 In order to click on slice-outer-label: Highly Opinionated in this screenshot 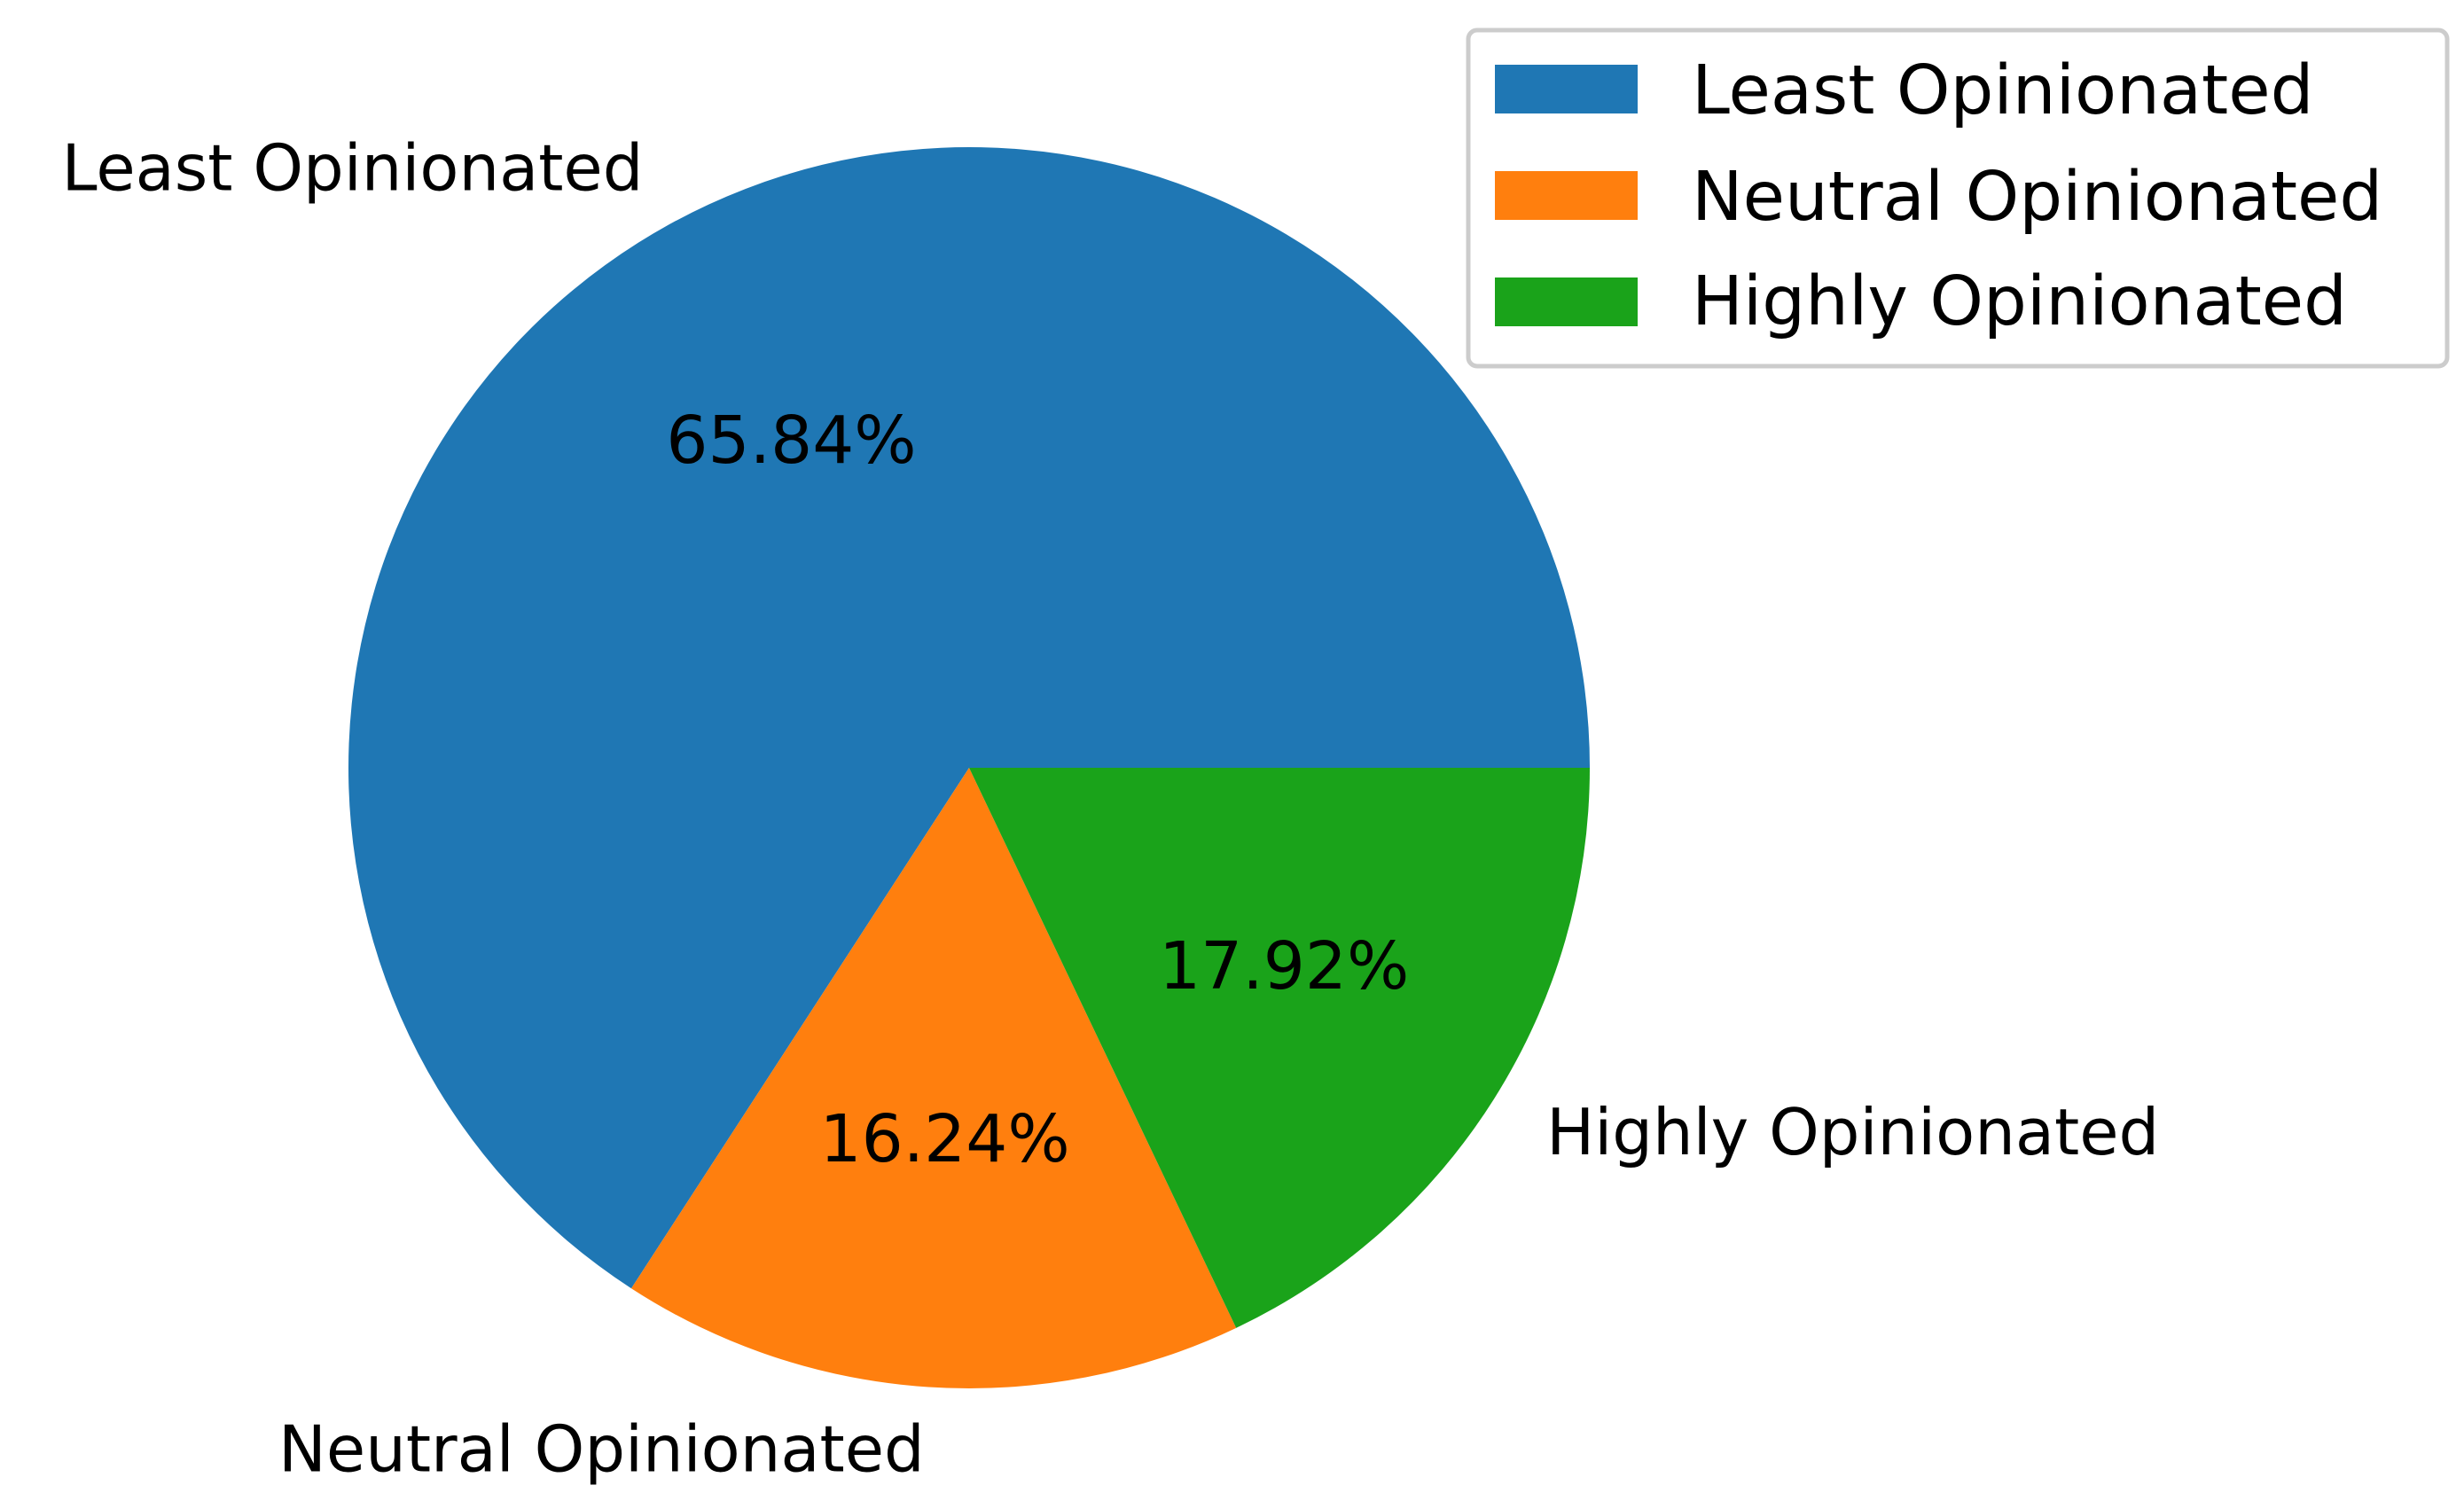, I will do `click(1853, 1132)`.